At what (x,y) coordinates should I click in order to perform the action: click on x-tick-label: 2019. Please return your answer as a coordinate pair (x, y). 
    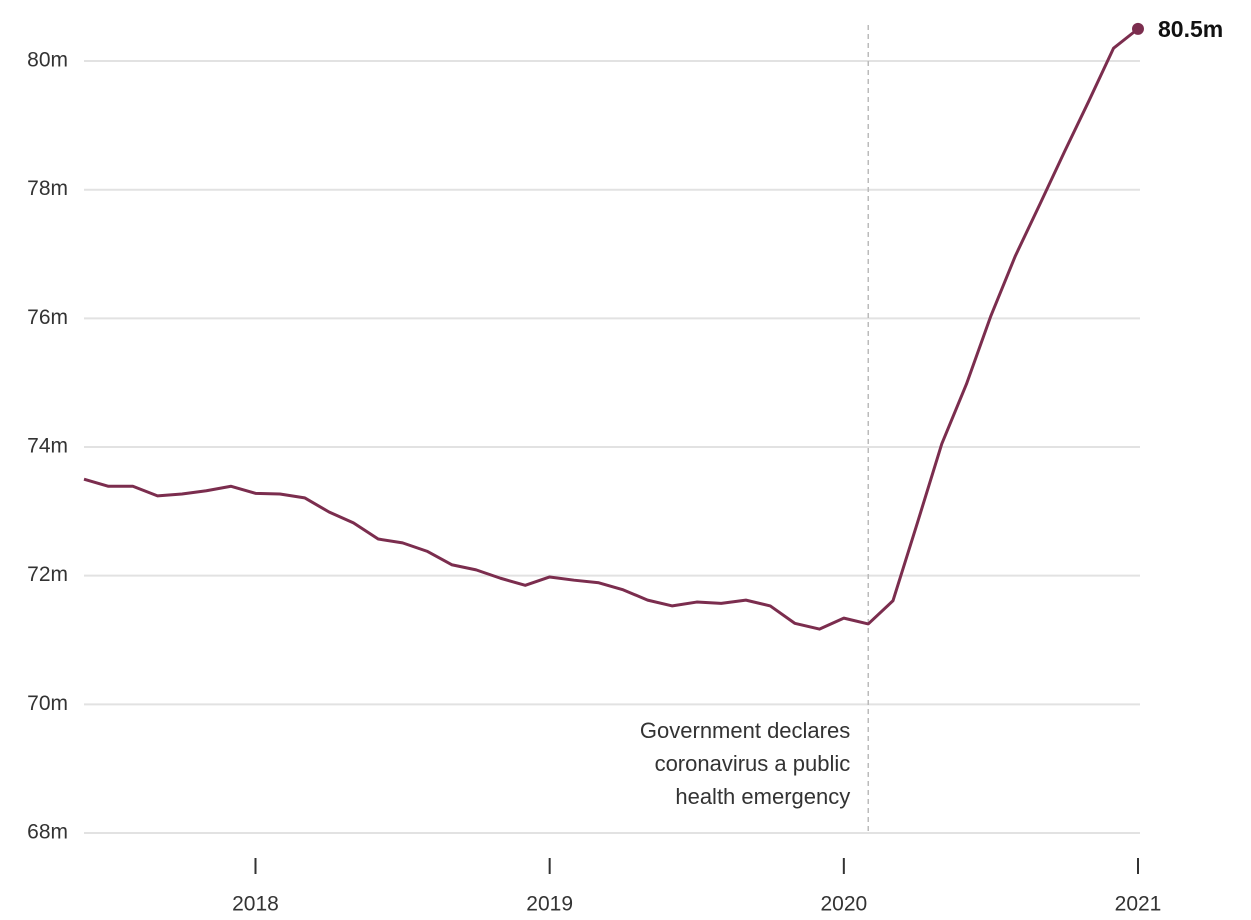
    Looking at the image, I should click on (549, 904).